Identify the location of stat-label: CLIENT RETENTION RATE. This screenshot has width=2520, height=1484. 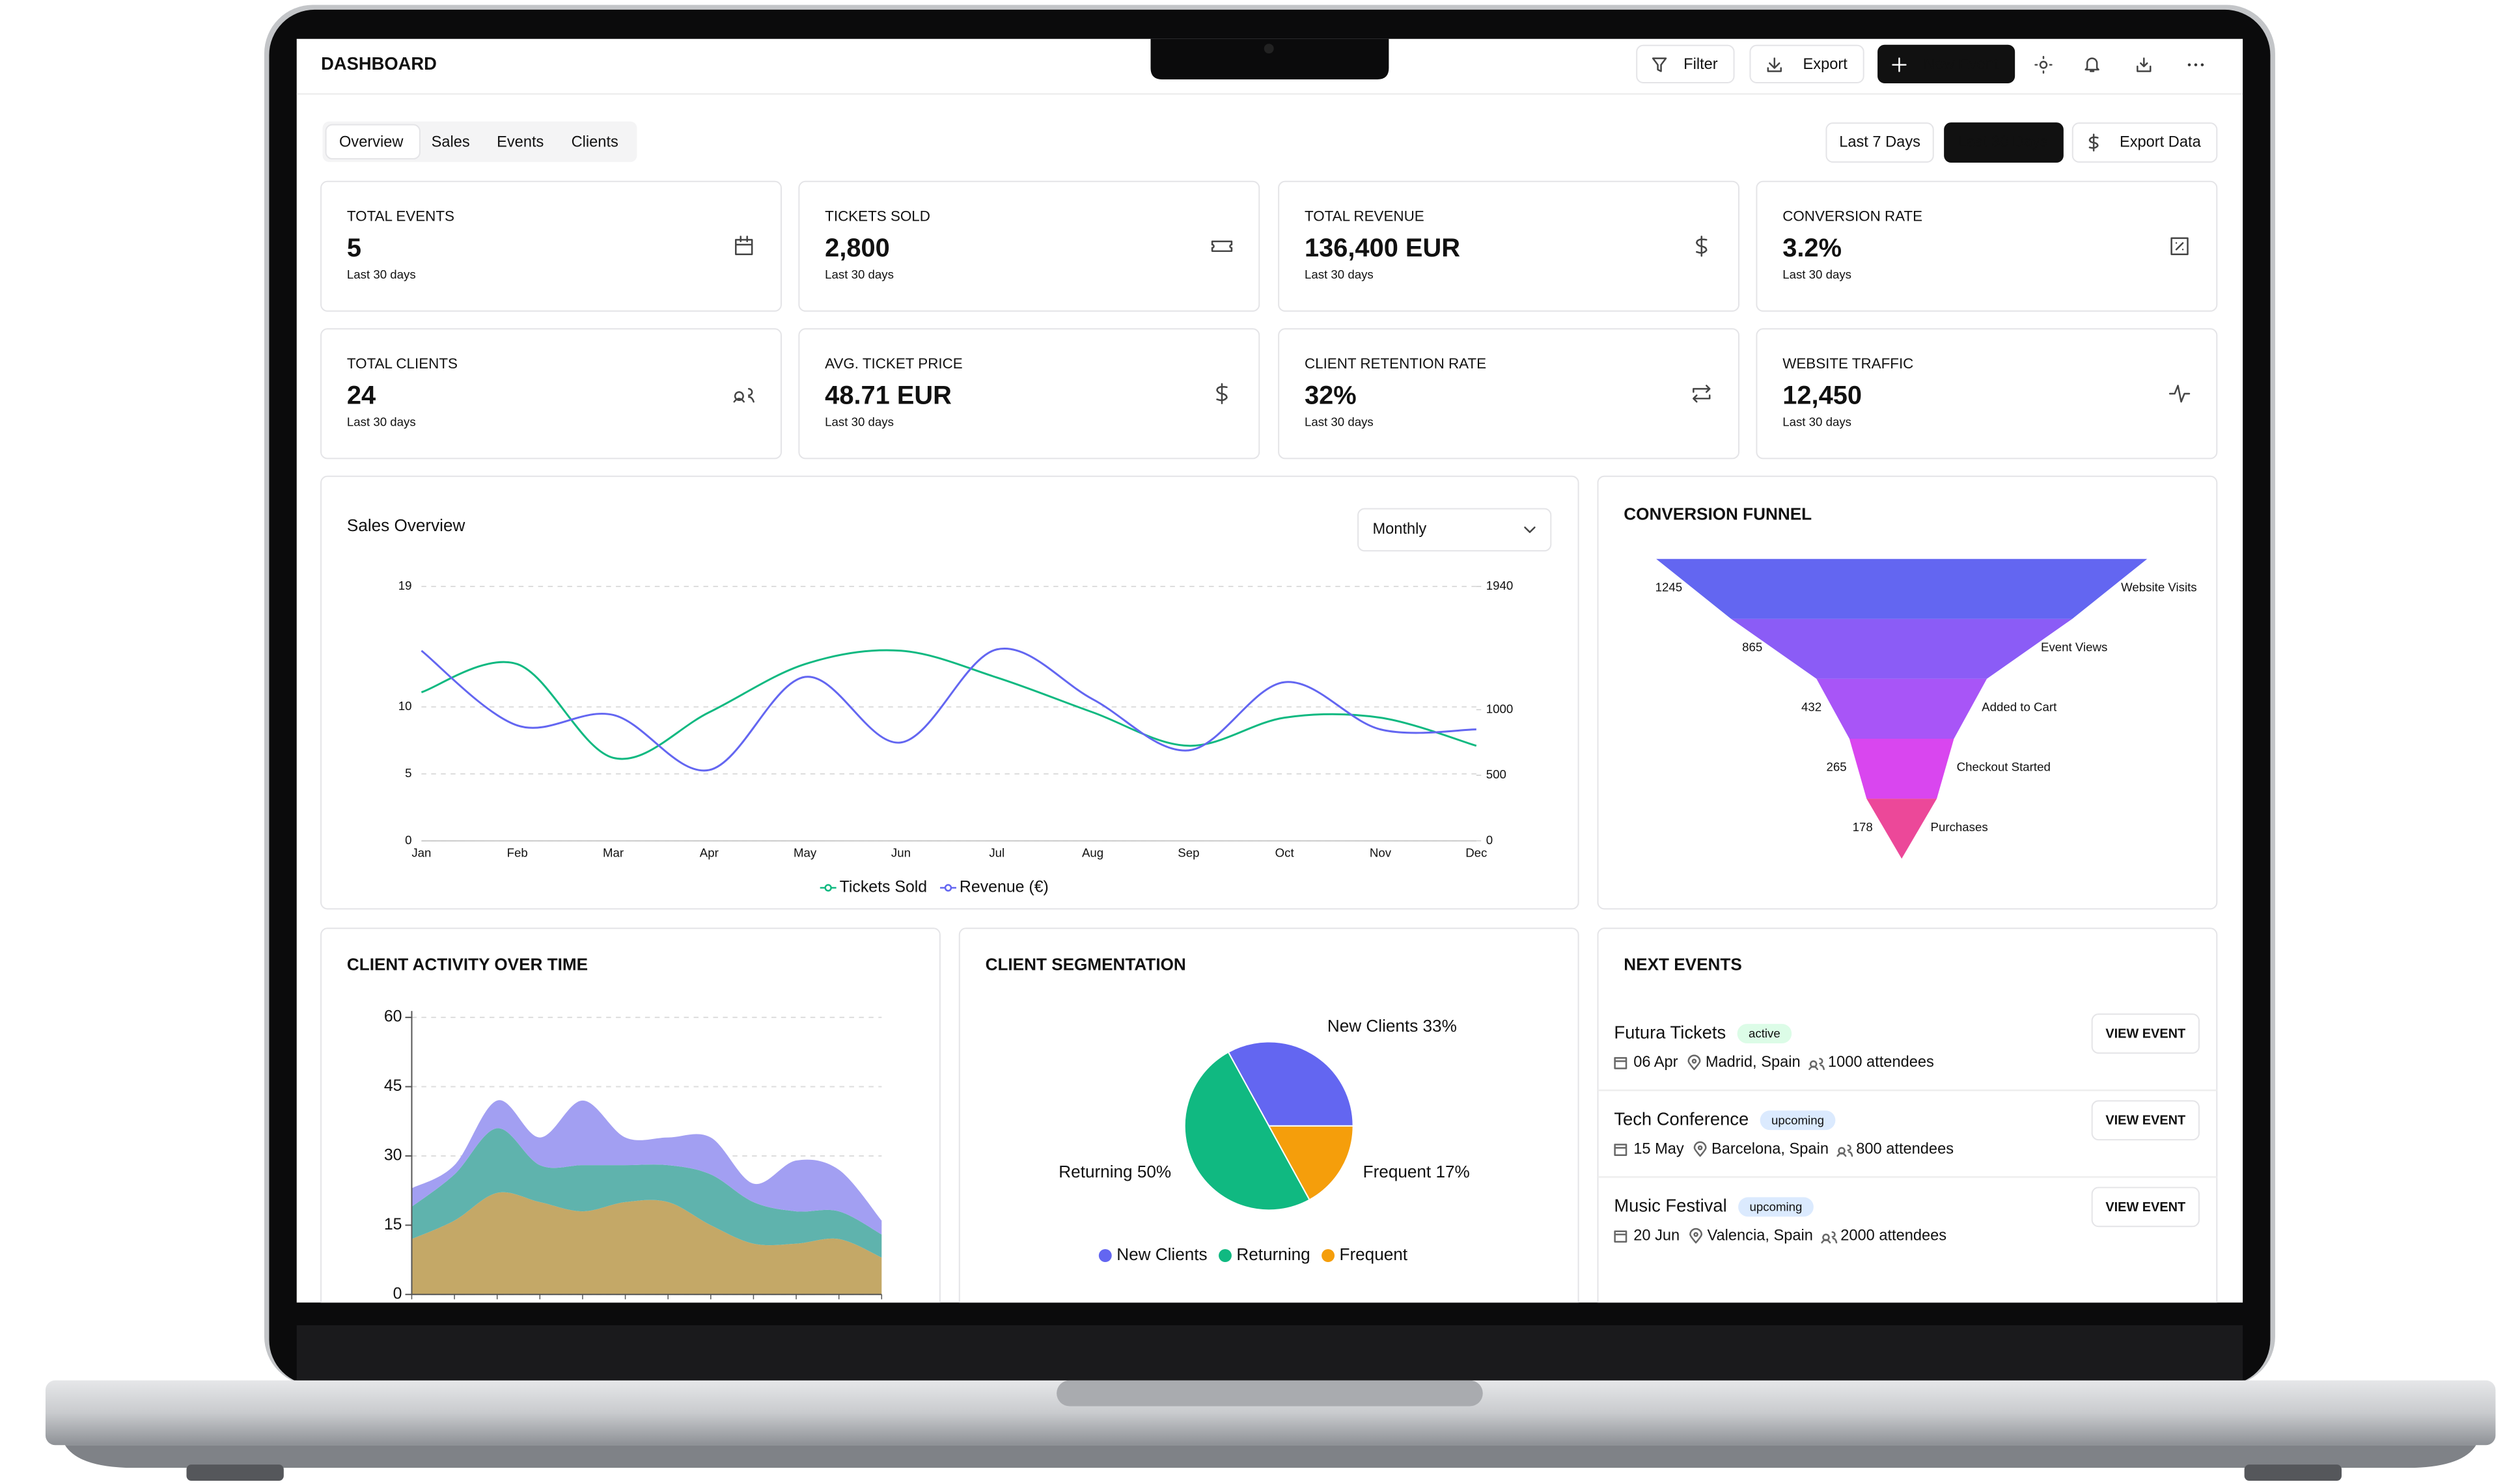
(1396, 363).